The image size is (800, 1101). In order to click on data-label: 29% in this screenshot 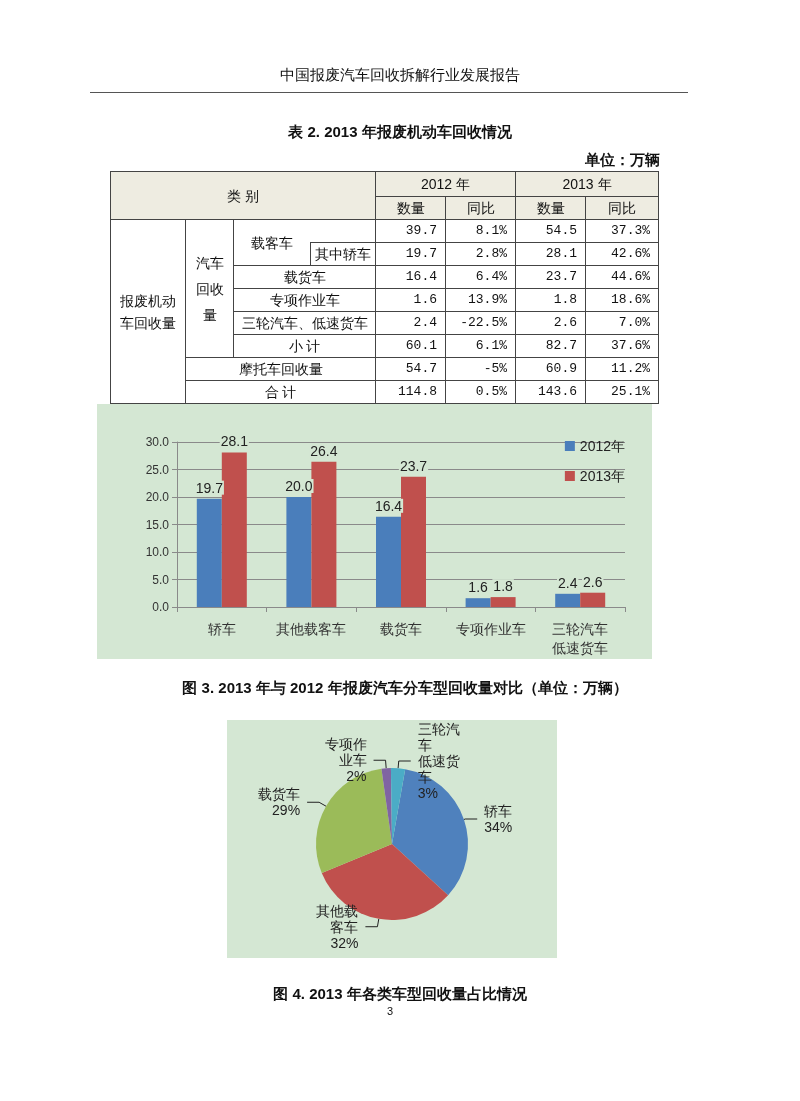, I will do `click(286, 810)`.